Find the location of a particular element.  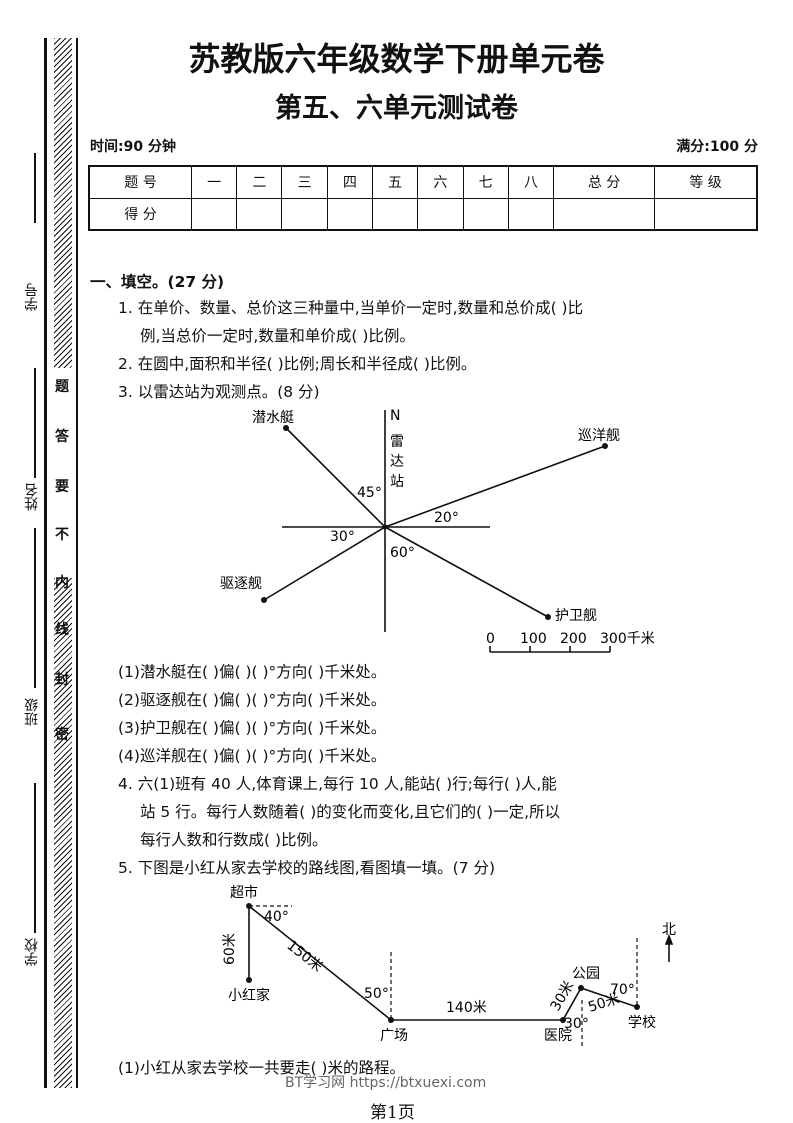

question-5: 5. 下图是小红从家去学校的路线图,看图填一填。(7 分) is located at coordinates (307, 868).